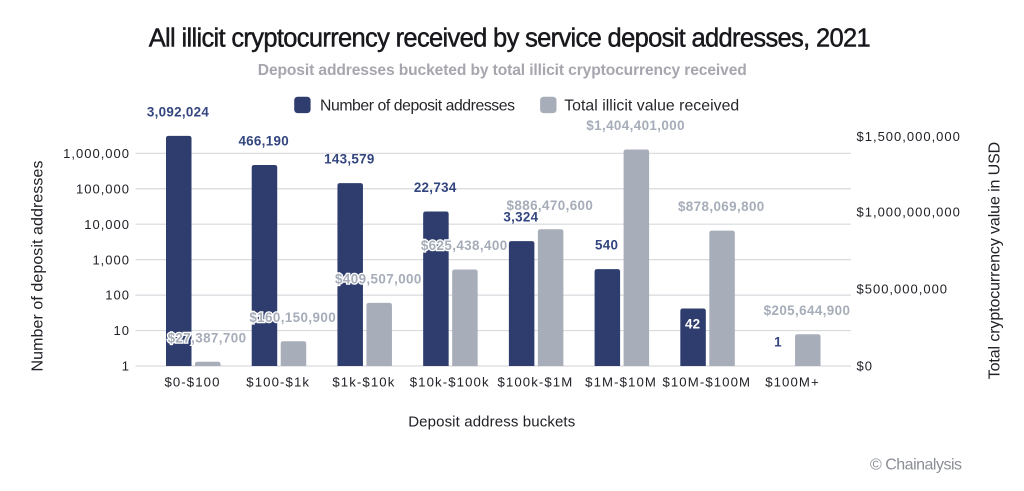  What do you see at coordinates (909, 136) in the screenshot?
I see `svg-text: $1,500,000,000` at bounding box center [909, 136].